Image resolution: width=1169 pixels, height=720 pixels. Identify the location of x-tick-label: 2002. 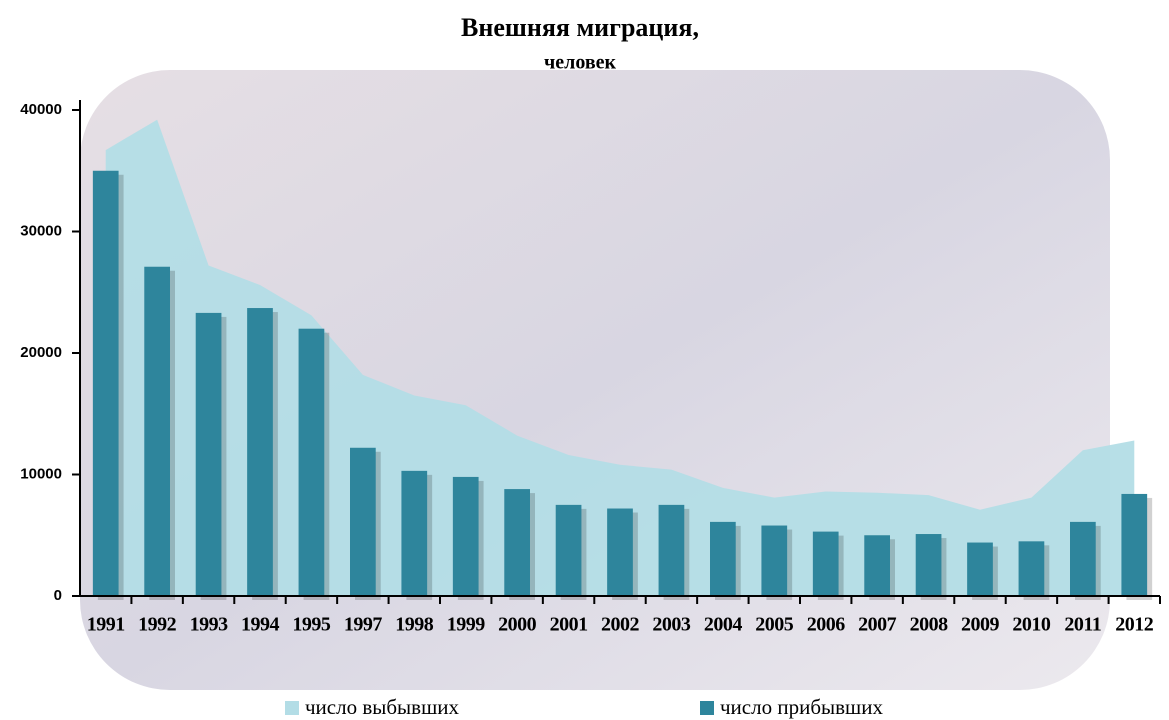
(620, 625).